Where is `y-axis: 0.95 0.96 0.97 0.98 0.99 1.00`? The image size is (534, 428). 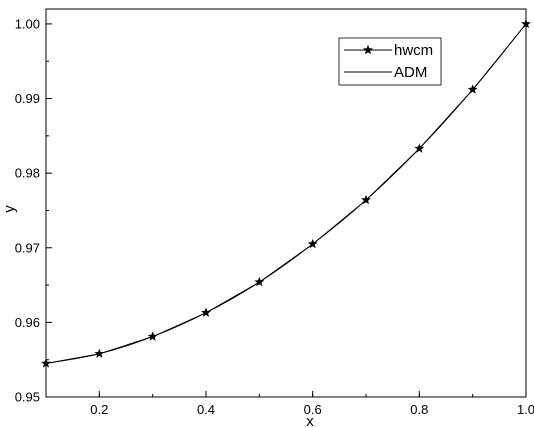
y-axis: 0.95 0.96 0.97 0.98 0.99 1.00 is located at coordinates (33, 210).